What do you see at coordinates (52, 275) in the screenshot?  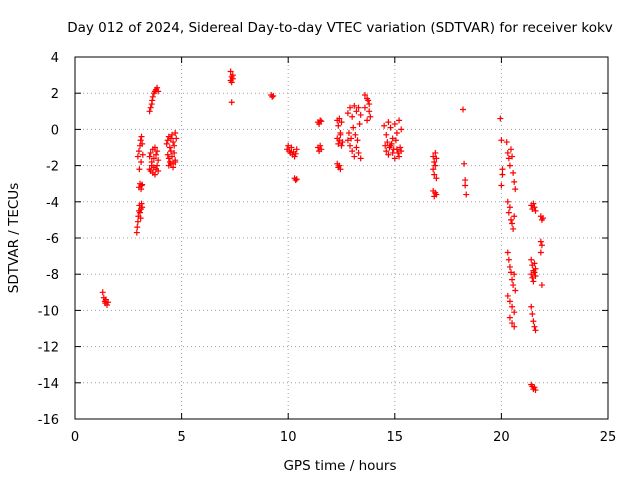 I see `y-tick-label: -8` at bounding box center [52, 275].